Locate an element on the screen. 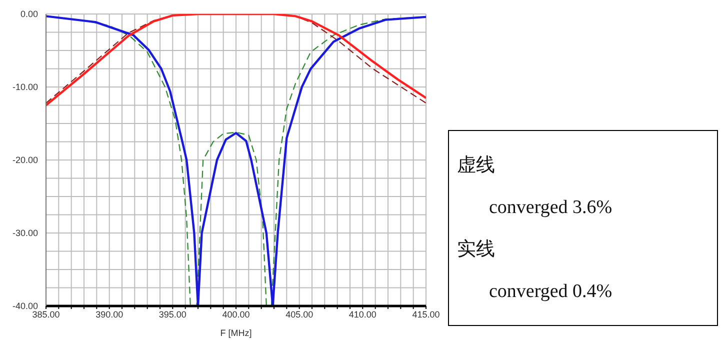  x-tick-label: 415.00 is located at coordinates (426, 314).